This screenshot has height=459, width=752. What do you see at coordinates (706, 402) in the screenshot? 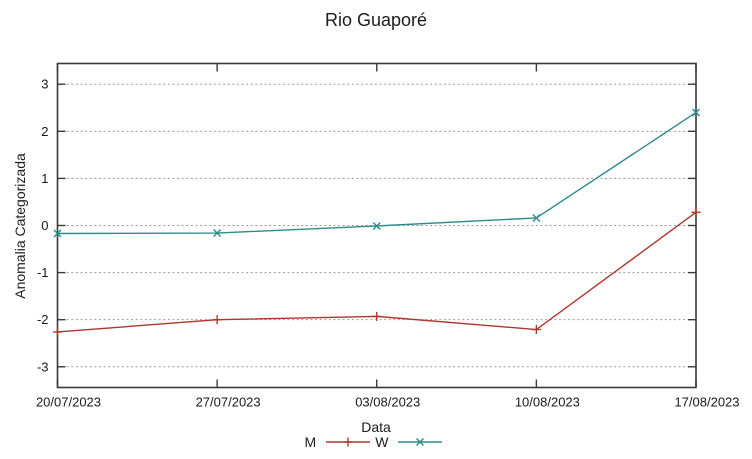
I see `x-tick-label: 17/08/2023` at bounding box center [706, 402].